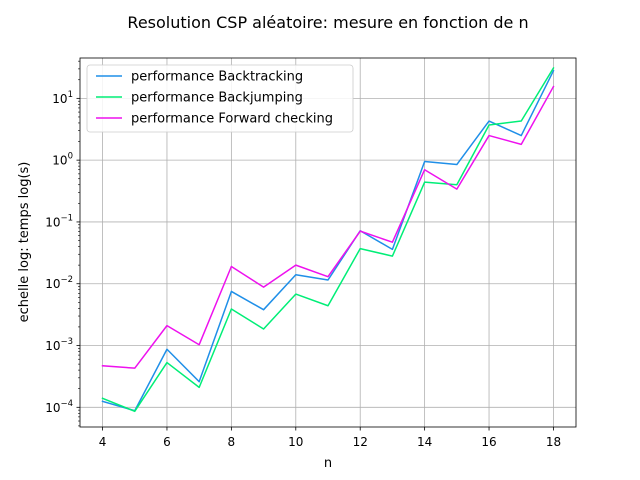 The width and height of the screenshot is (640, 480). I want to click on y-tick-label: 10¹, so click(62, 98).